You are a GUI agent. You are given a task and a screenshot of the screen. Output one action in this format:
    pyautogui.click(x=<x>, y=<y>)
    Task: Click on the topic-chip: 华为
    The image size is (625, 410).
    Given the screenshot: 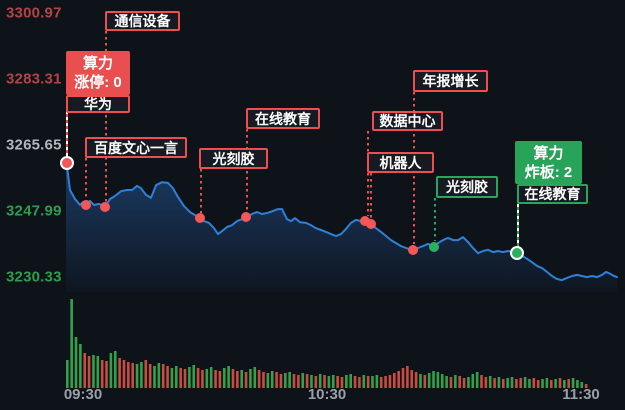 What is the action you would take?
    pyautogui.click(x=98, y=104)
    